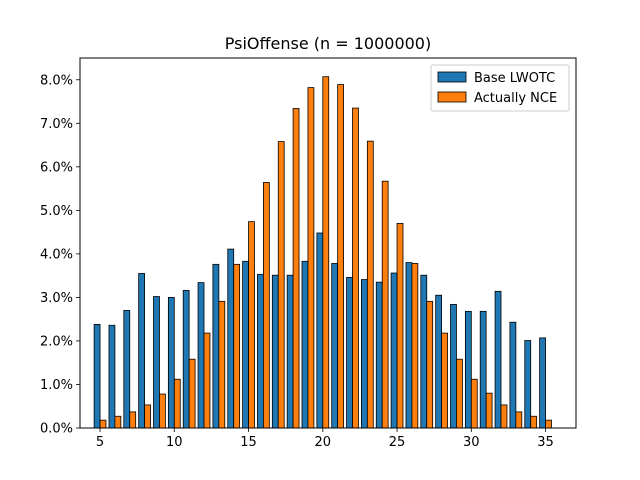 The image size is (640, 480). I want to click on y-tick-label: 8.0%, so click(56, 80).